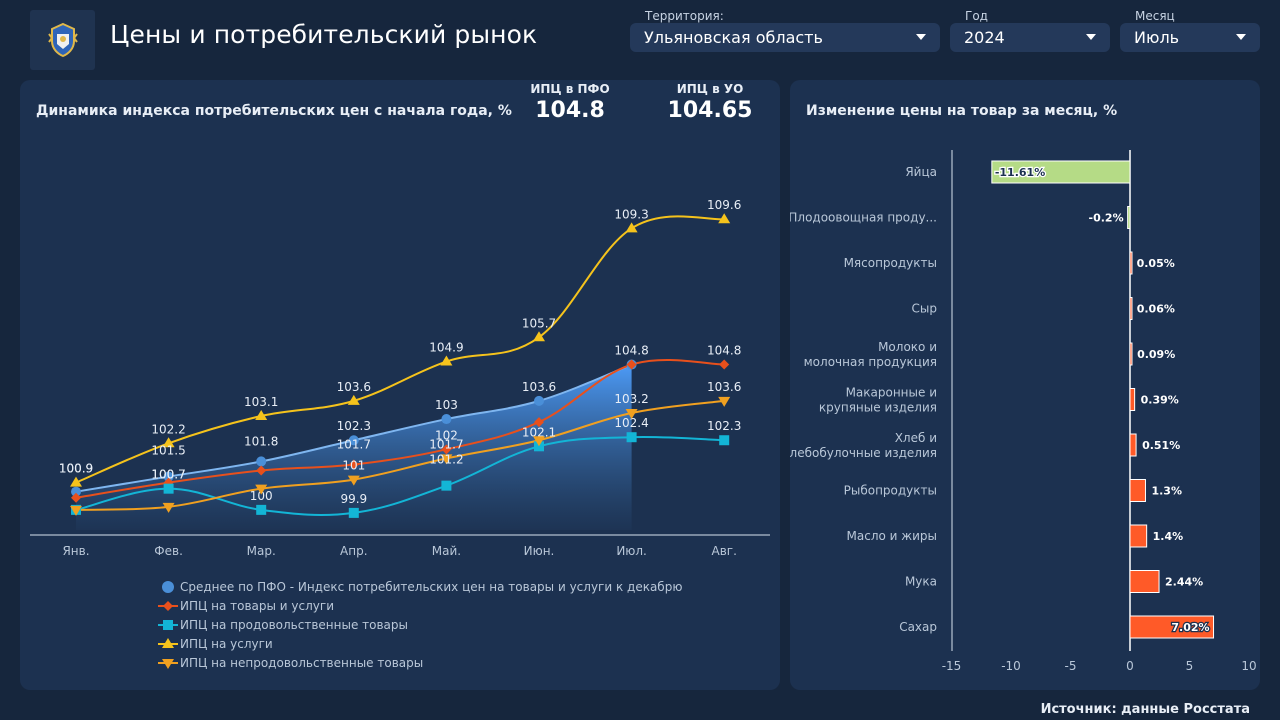 The image size is (1280, 720). Describe the element at coordinates (918, 627) in the screenshot. I see `category-label: Сахар` at that location.